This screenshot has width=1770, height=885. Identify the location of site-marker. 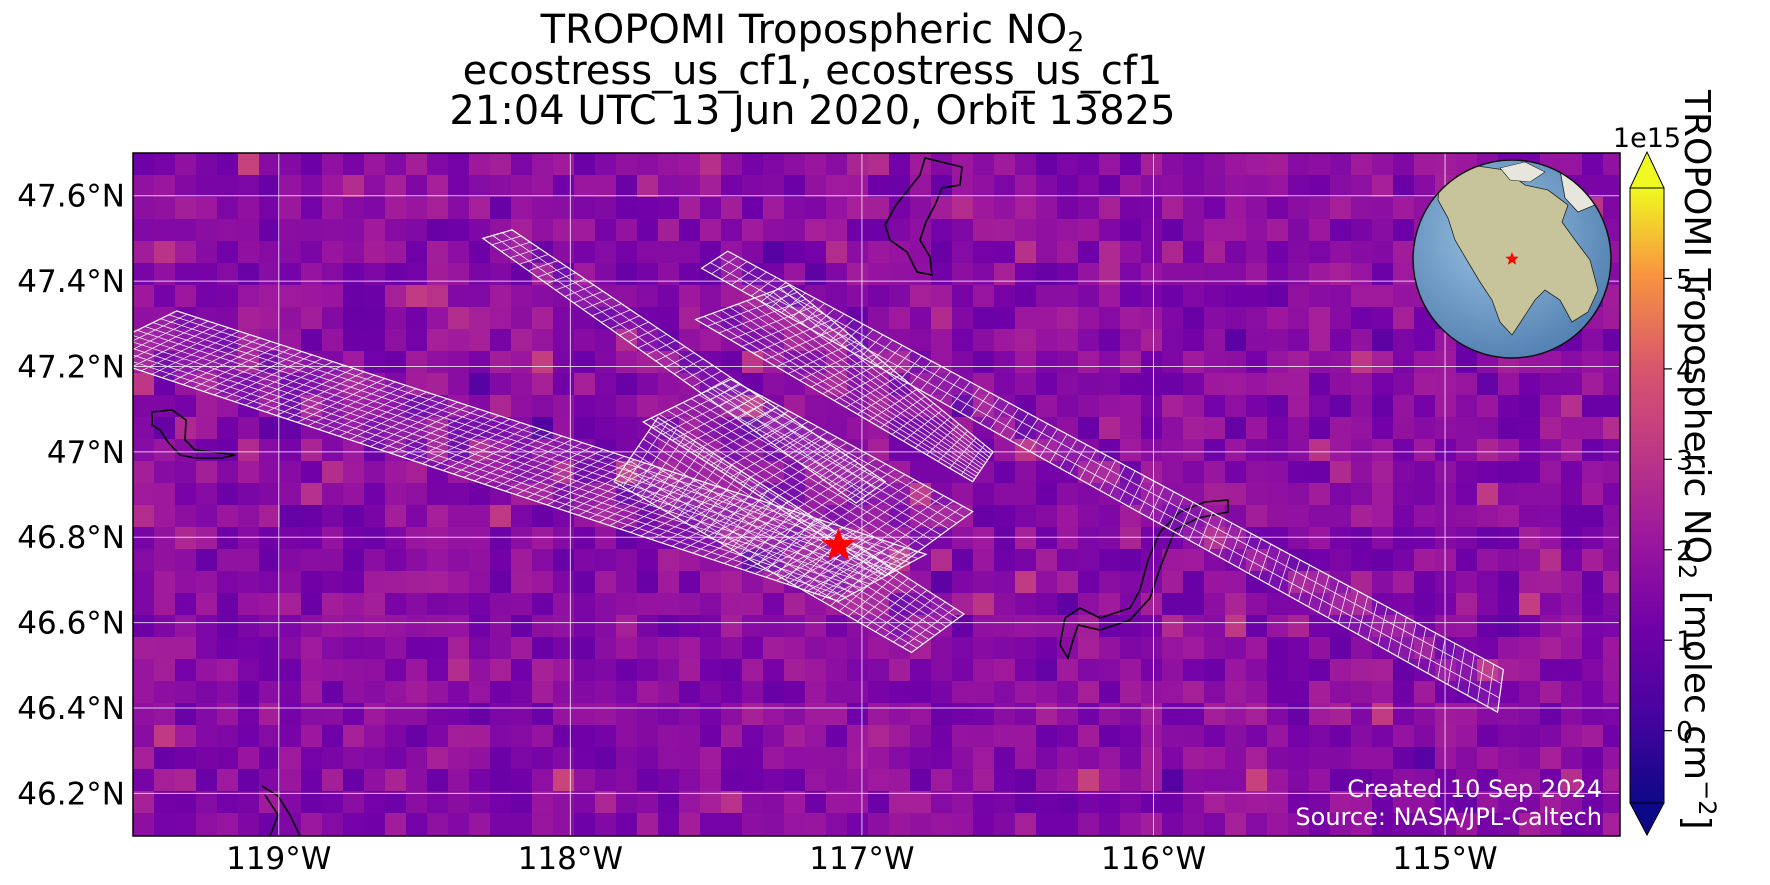
(838, 544).